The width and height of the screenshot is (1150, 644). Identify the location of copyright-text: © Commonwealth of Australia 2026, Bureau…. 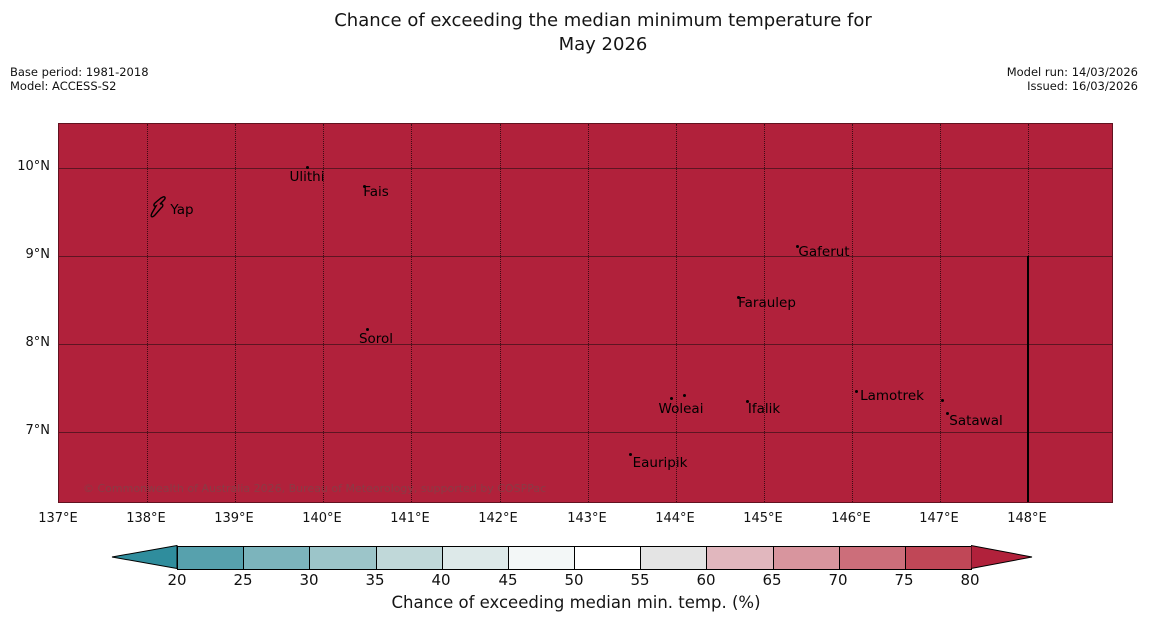
(315, 488).